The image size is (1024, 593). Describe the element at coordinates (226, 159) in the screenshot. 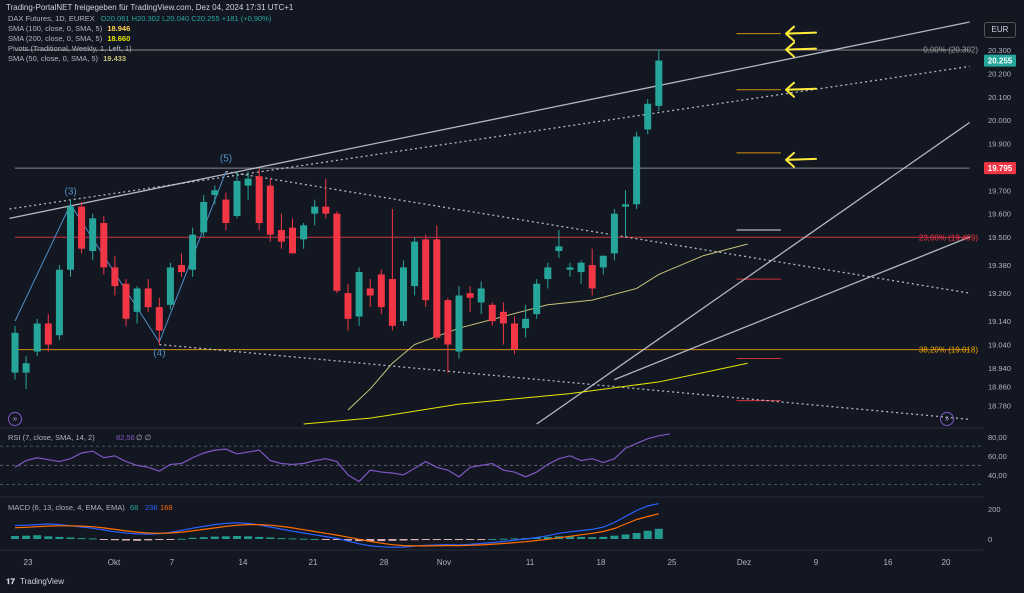

I see `wave-label: (5)` at that location.